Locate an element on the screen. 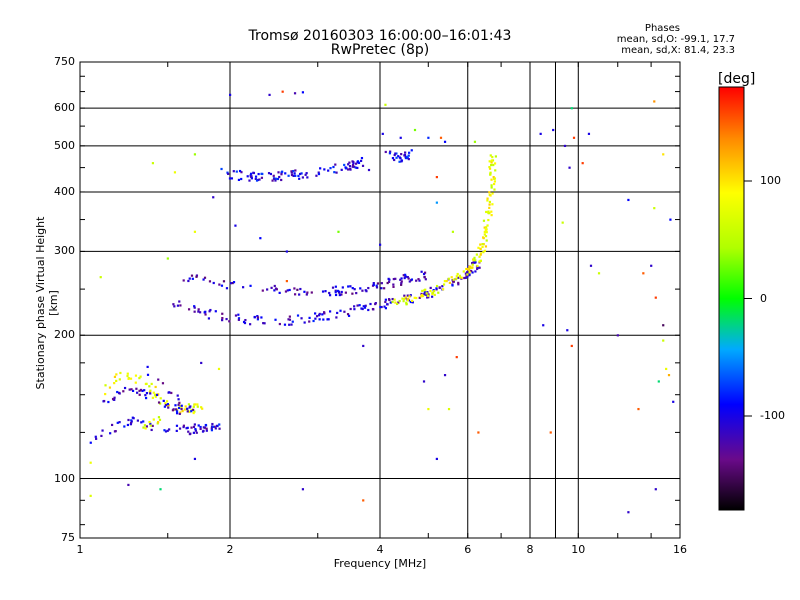 This screenshot has height=600, width=800. chart-subtitle: RwPretec (8p) is located at coordinates (380, 50).